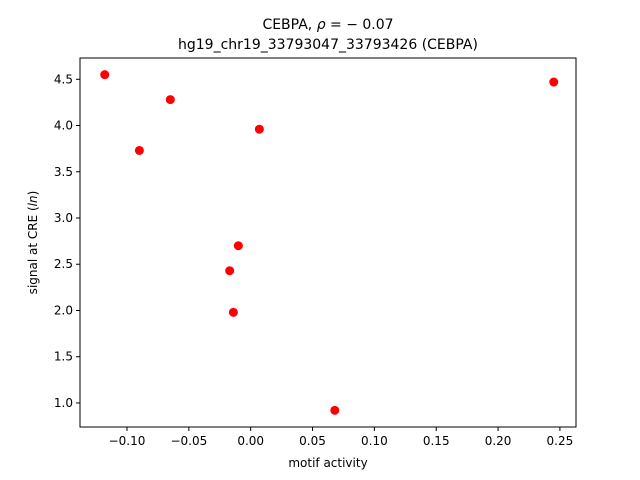 The height and width of the screenshot is (480, 640). Describe the element at coordinates (436, 441) in the screenshot. I see `x-tick-label: 0.15` at that location.